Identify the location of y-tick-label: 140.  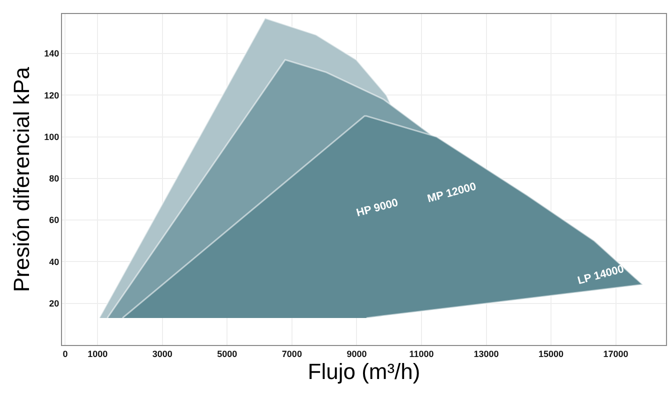
(52, 53).